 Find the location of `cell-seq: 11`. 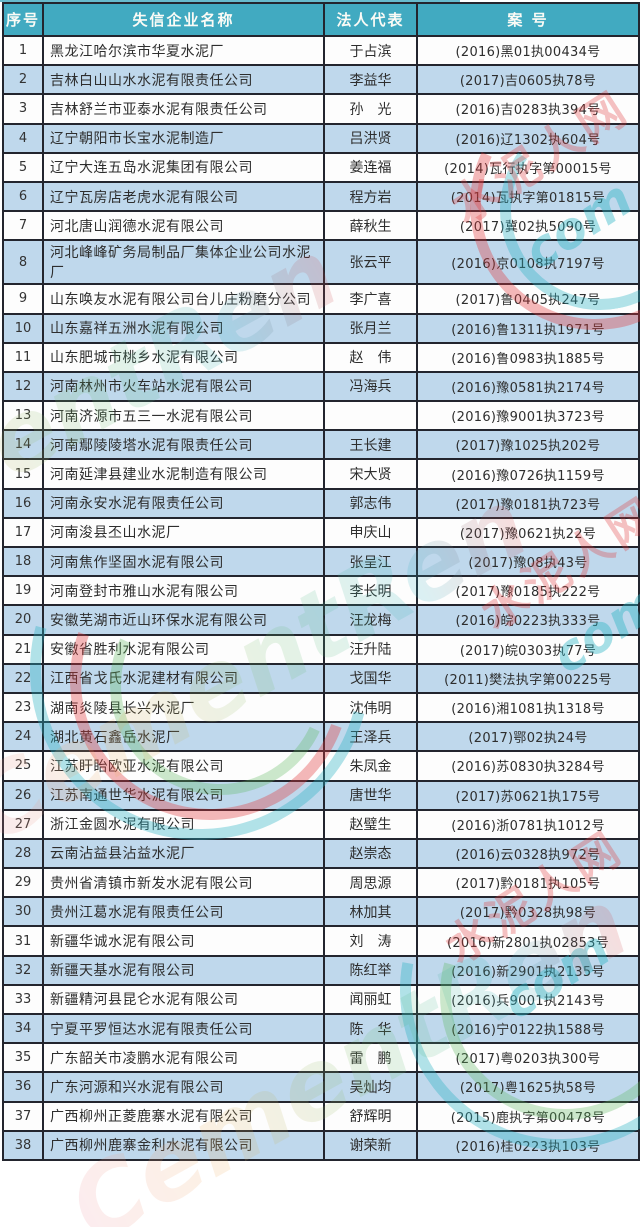

cell-seq: 11 is located at coordinates (23, 357).